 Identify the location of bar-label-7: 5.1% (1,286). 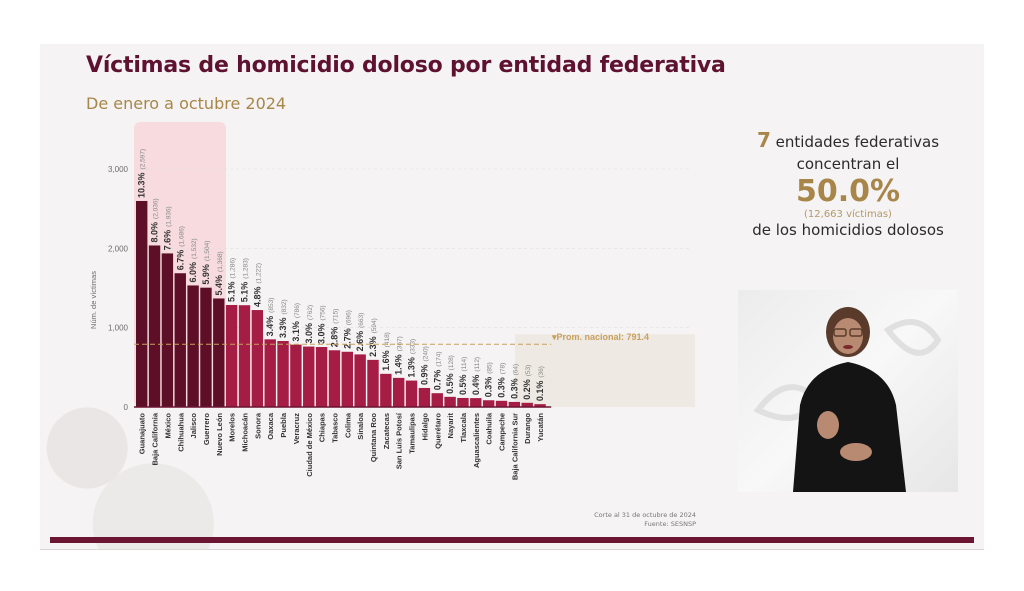
(232, 280).